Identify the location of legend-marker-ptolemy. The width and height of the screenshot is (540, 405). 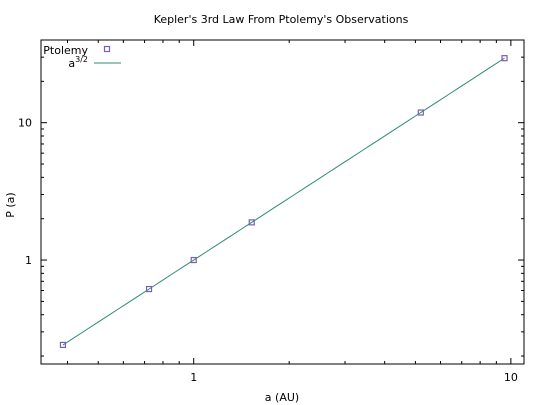
(107, 49).